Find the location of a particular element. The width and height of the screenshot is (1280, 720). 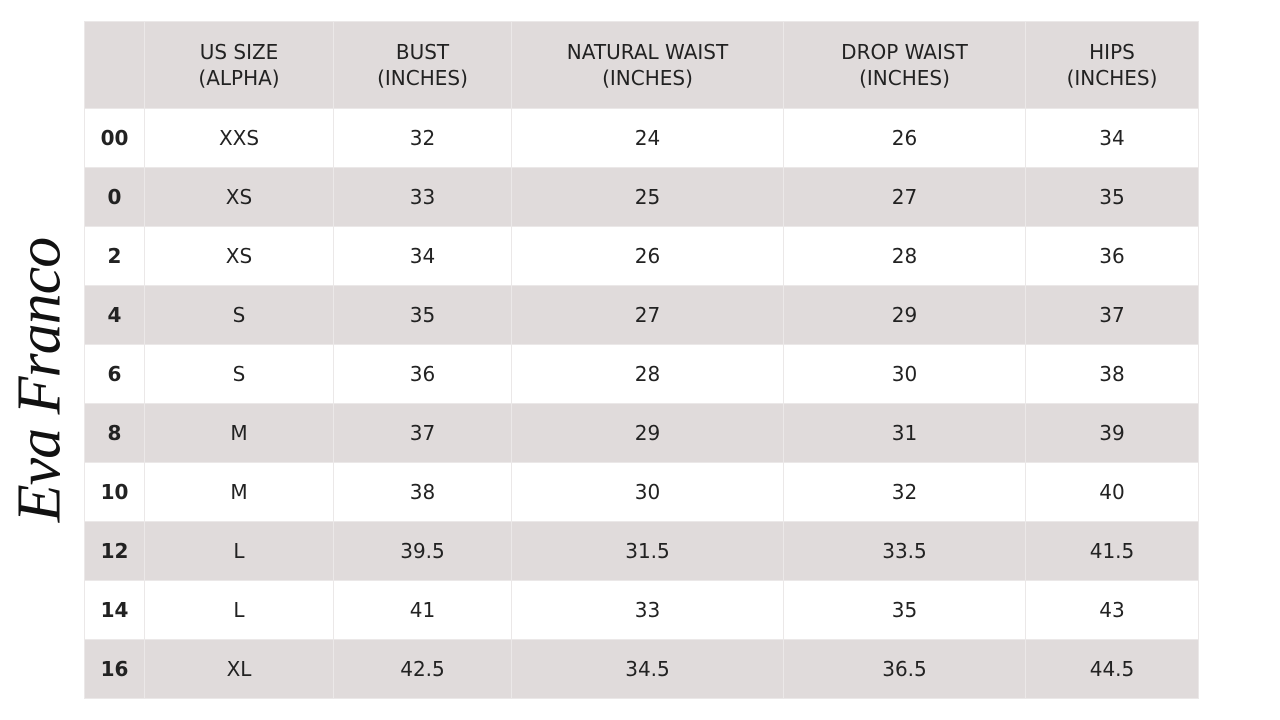

size-cell: 4 is located at coordinates (114, 315).